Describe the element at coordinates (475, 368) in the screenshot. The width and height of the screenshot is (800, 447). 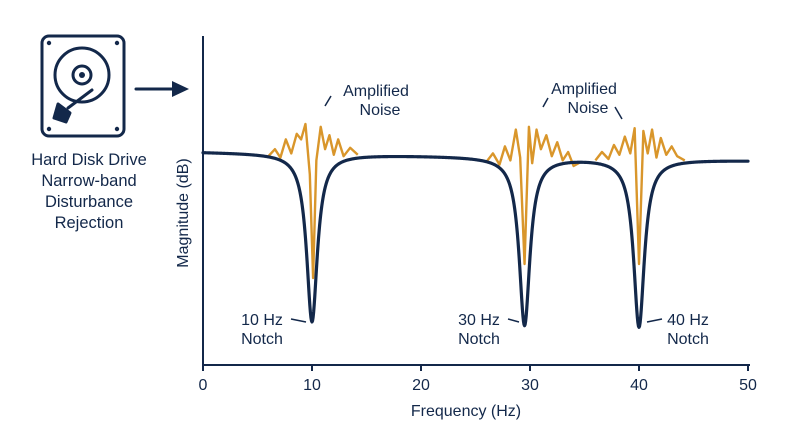
I see `x-ticks` at that location.